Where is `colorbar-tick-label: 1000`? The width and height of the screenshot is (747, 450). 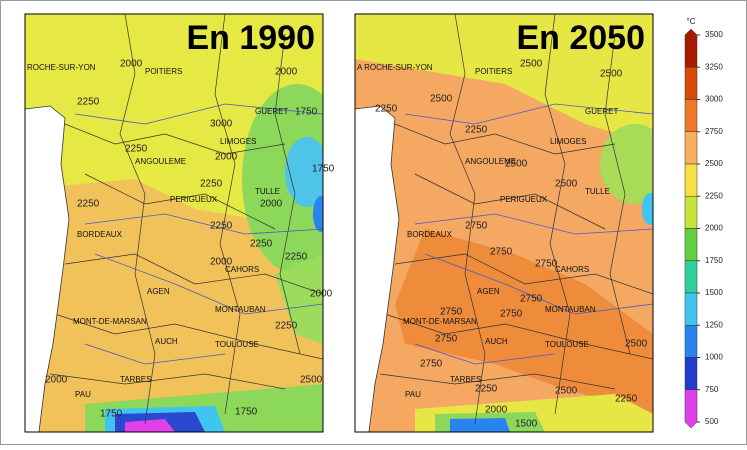
colorbar-tick-label: 1000 is located at coordinates (714, 357).